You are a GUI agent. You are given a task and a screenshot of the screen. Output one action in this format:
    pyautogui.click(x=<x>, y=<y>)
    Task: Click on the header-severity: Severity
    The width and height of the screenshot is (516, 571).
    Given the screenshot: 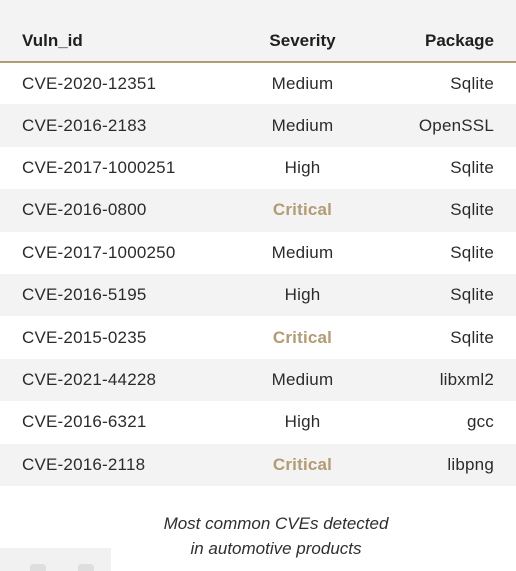 What is the action you would take?
    pyautogui.click(x=302, y=41)
    